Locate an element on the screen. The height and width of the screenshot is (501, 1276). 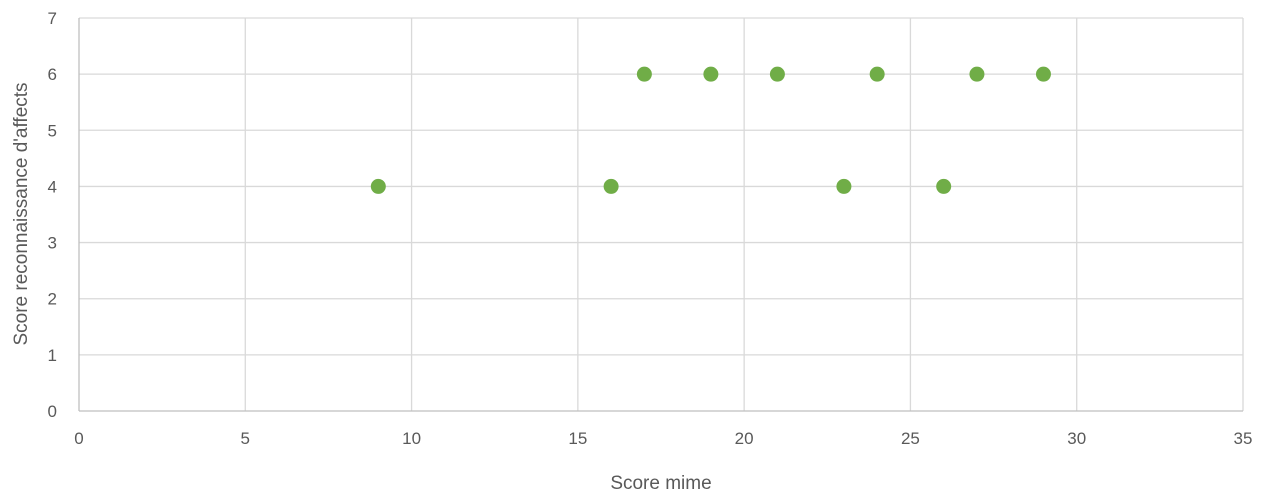
y-tick-labels: 0 1 2 3 4 5 6 7 is located at coordinates (52, 215).